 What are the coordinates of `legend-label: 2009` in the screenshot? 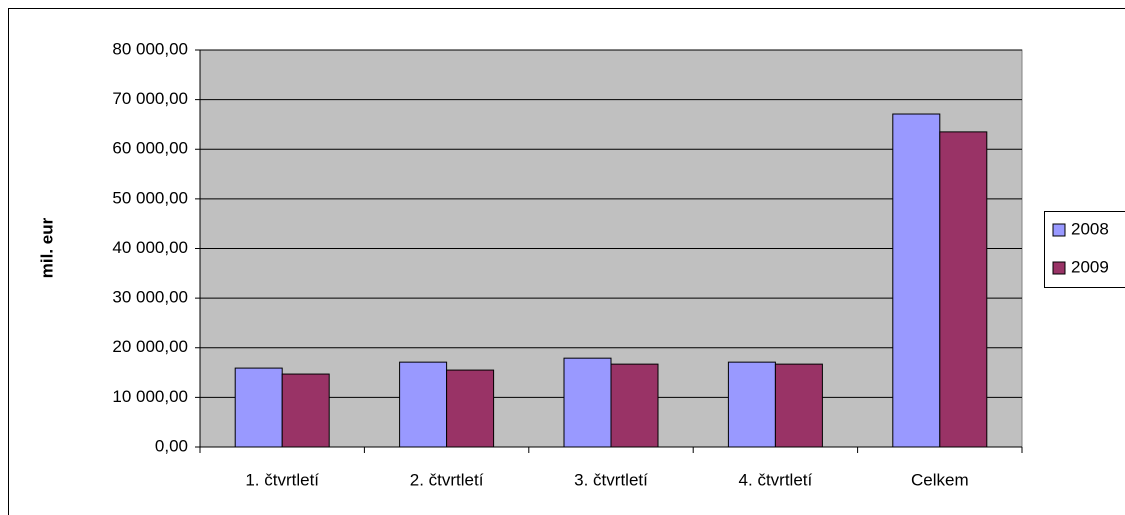 It's located at (1090, 266).